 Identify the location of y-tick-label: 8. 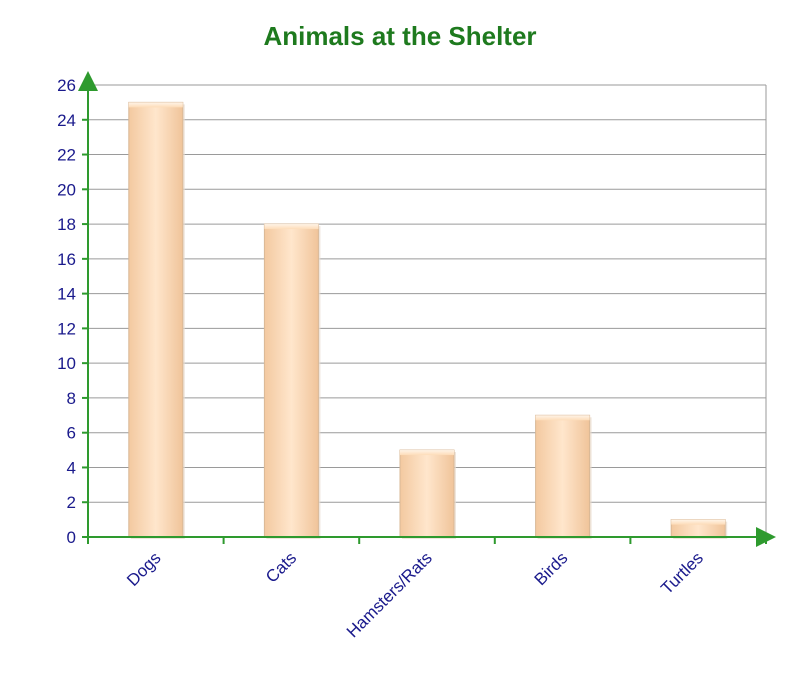
(71, 398).